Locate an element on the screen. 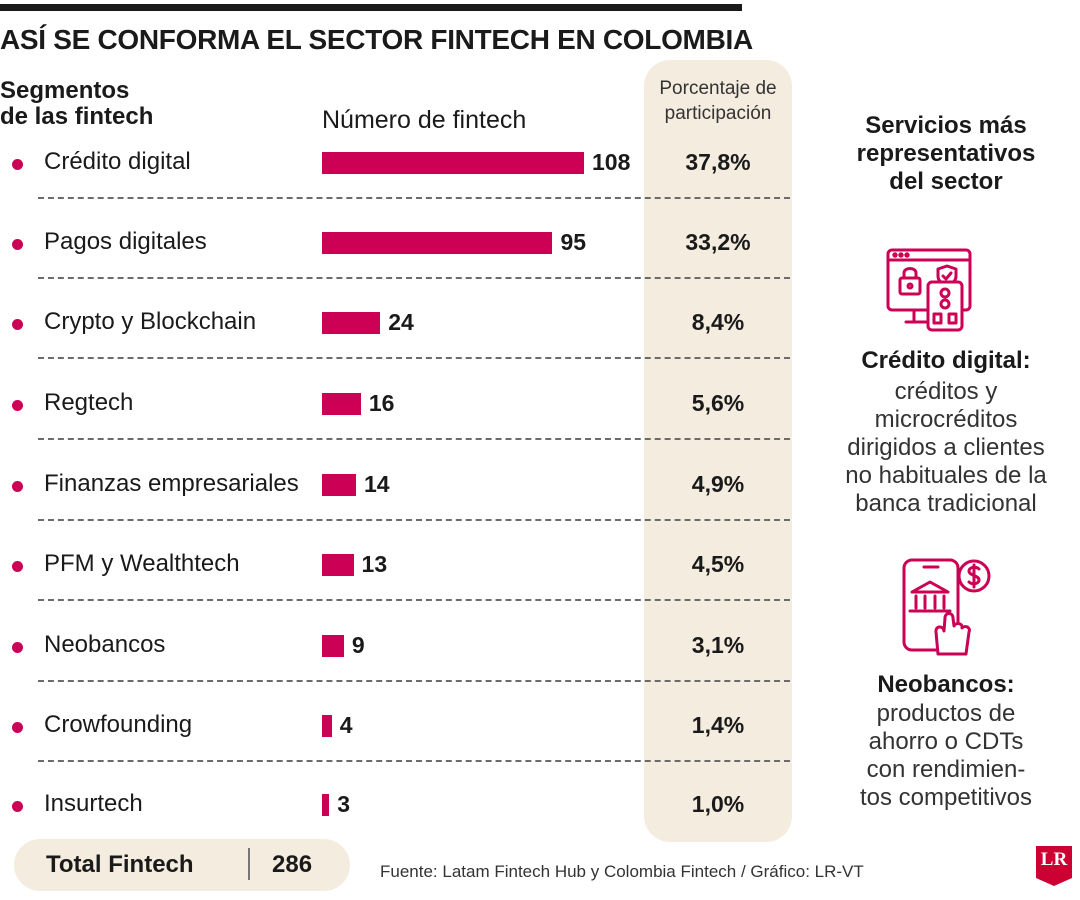 Image resolution: width=1080 pixels, height=900 pixels. bar-value-label: 95 is located at coordinates (573, 242).